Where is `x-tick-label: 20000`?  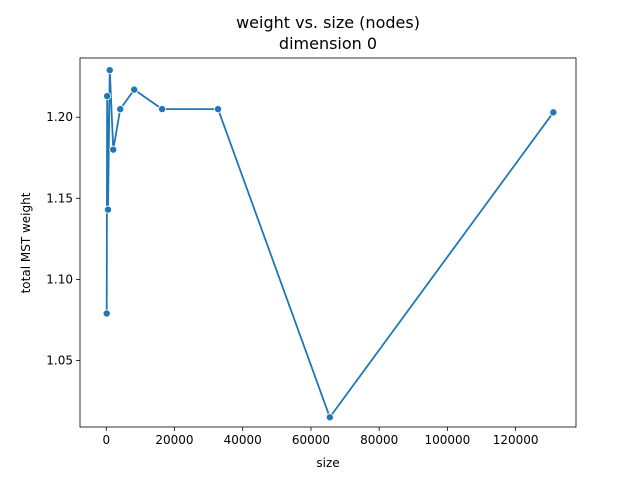
x-tick-label: 20000 is located at coordinates (174, 440).